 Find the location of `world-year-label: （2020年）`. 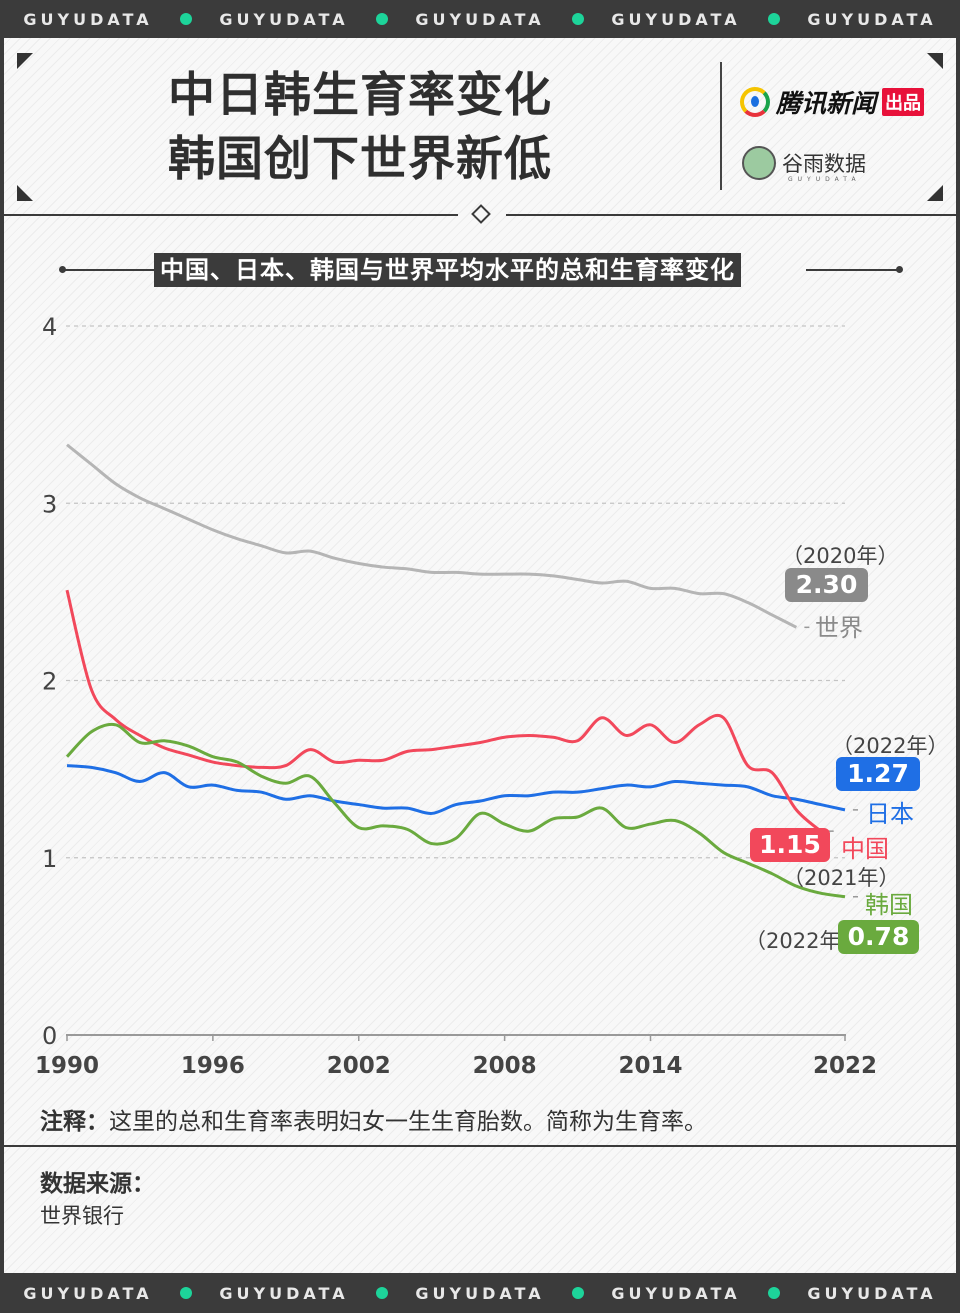

world-year-label: （2020年） is located at coordinates (840, 556).